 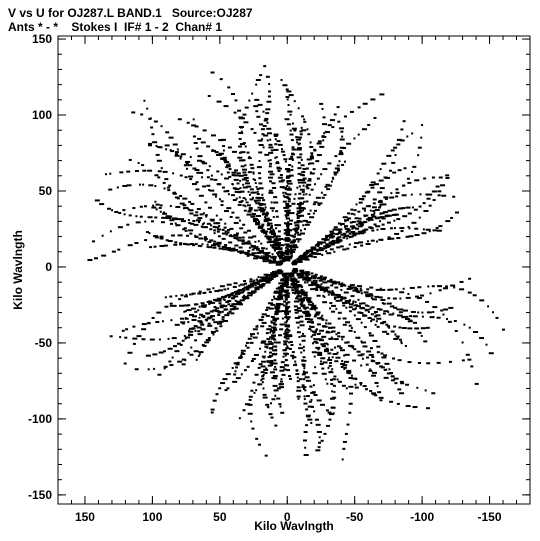 What do you see at coordinates (287, 517) in the screenshot?
I see `x-tick-label: 0` at bounding box center [287, 517].